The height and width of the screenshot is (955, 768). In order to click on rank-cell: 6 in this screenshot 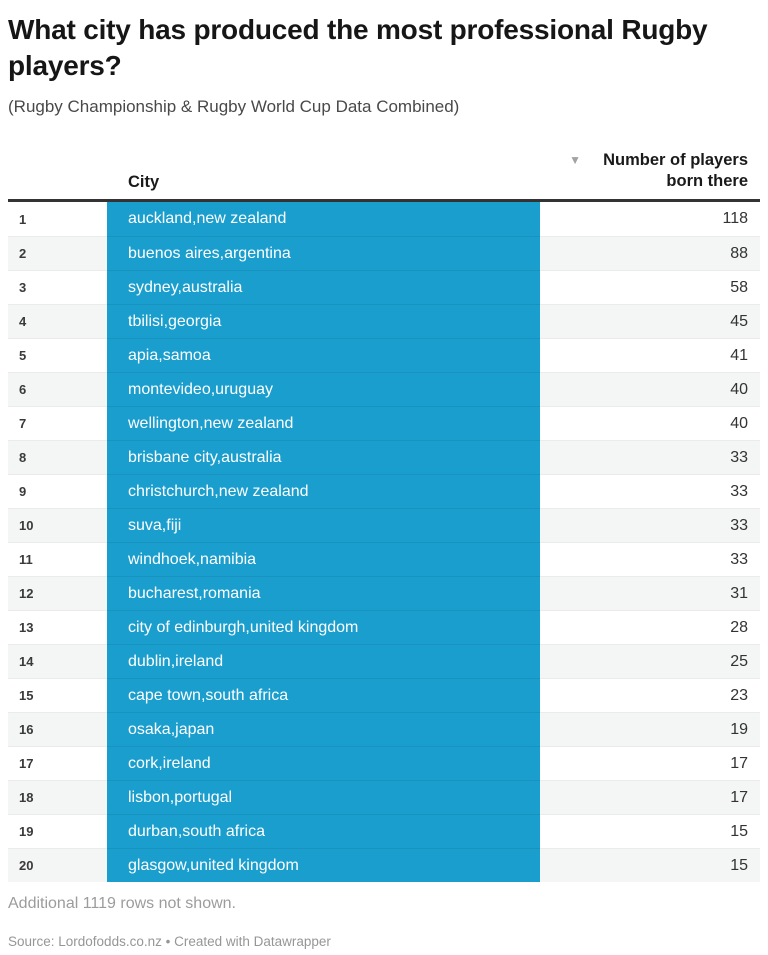, I will do `click(23, 389)`.